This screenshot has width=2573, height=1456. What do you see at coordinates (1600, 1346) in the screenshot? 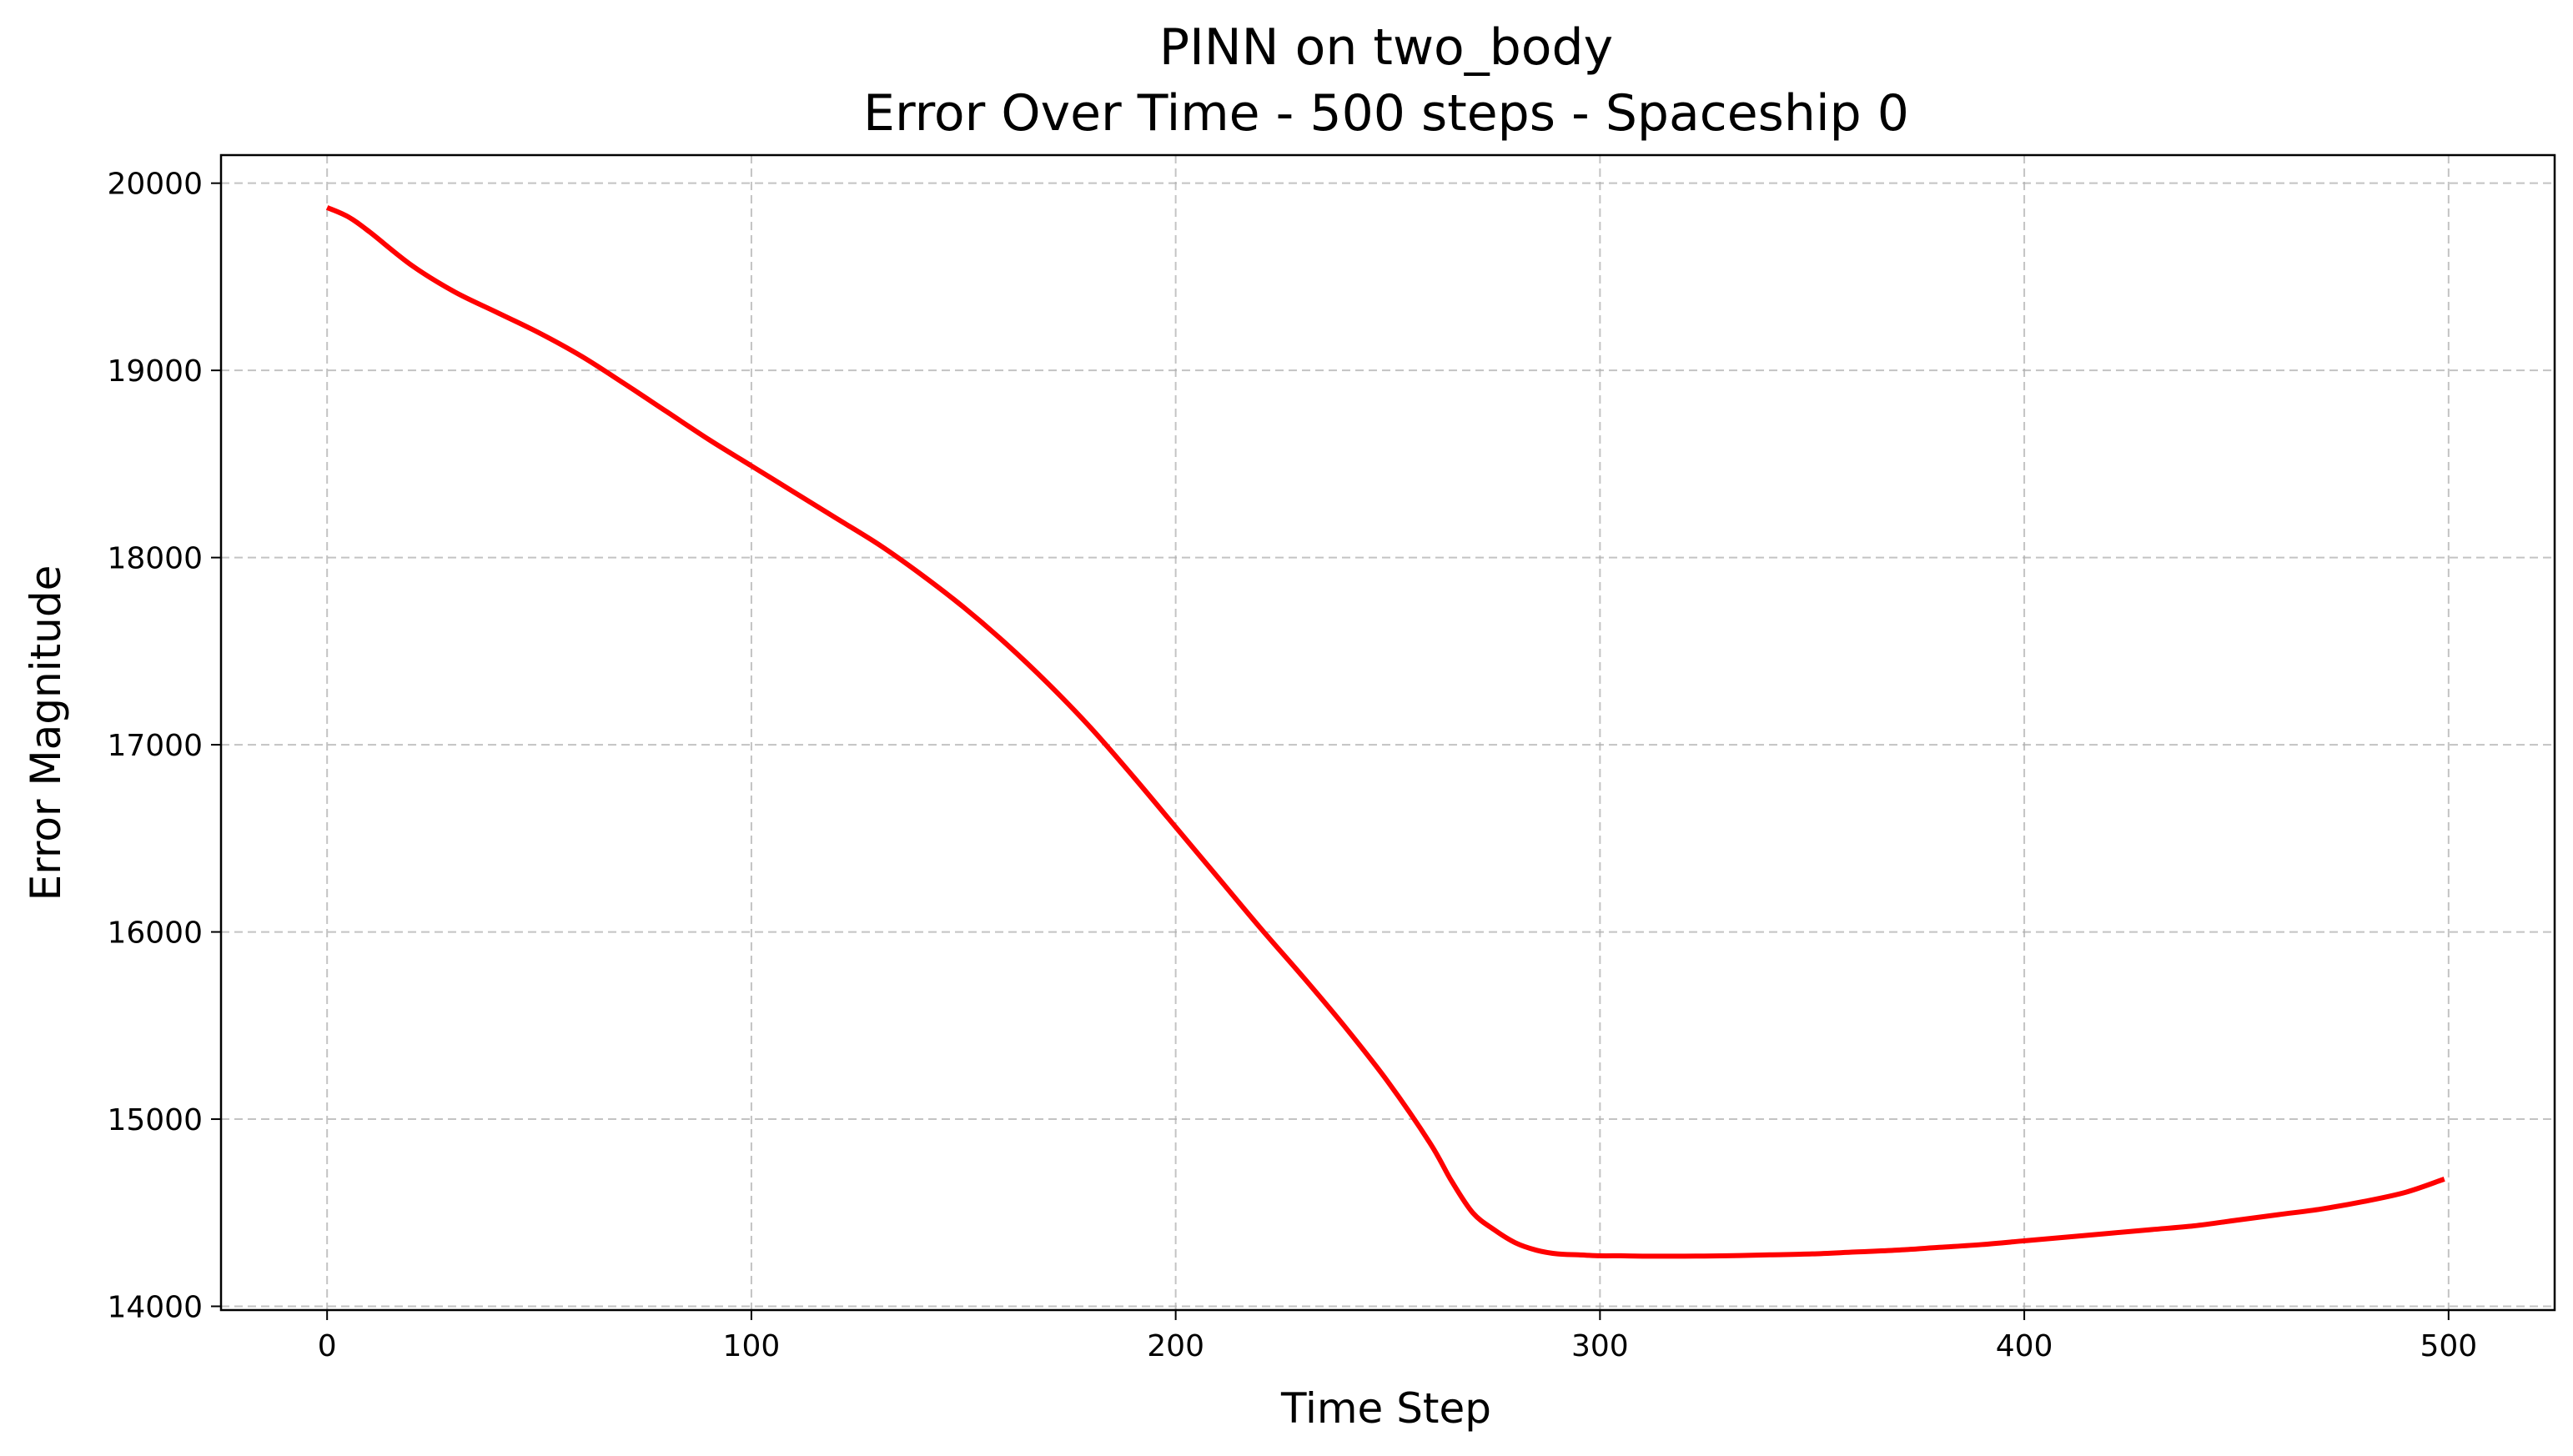
I see `x-tick-label: 300` at bounding box center [1600, 1346].